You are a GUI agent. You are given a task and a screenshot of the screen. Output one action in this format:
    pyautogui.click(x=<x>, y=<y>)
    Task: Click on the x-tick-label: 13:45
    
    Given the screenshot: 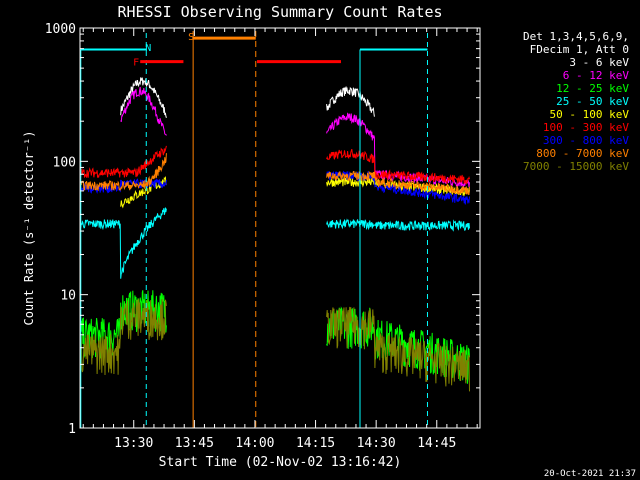 What is the action you would take?
    pyautogui.click(x=194, y=443)
    